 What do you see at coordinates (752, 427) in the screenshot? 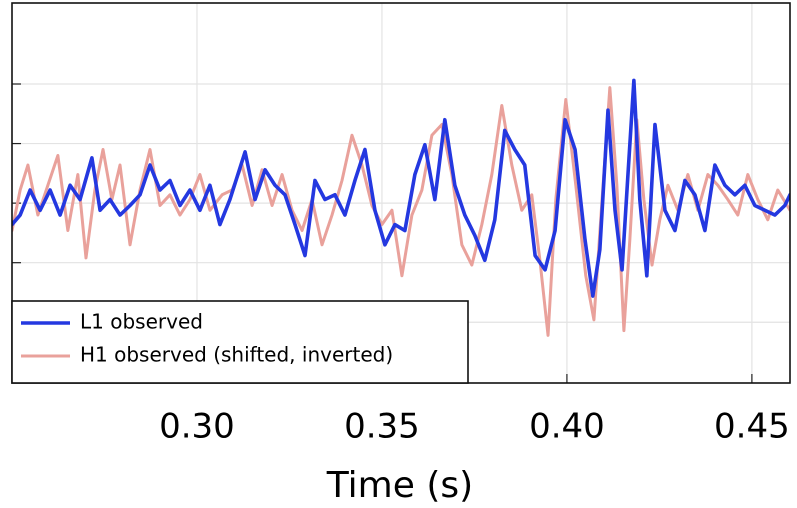
I see `x-tick-label: 0.45` at bounding box center [752, 427].